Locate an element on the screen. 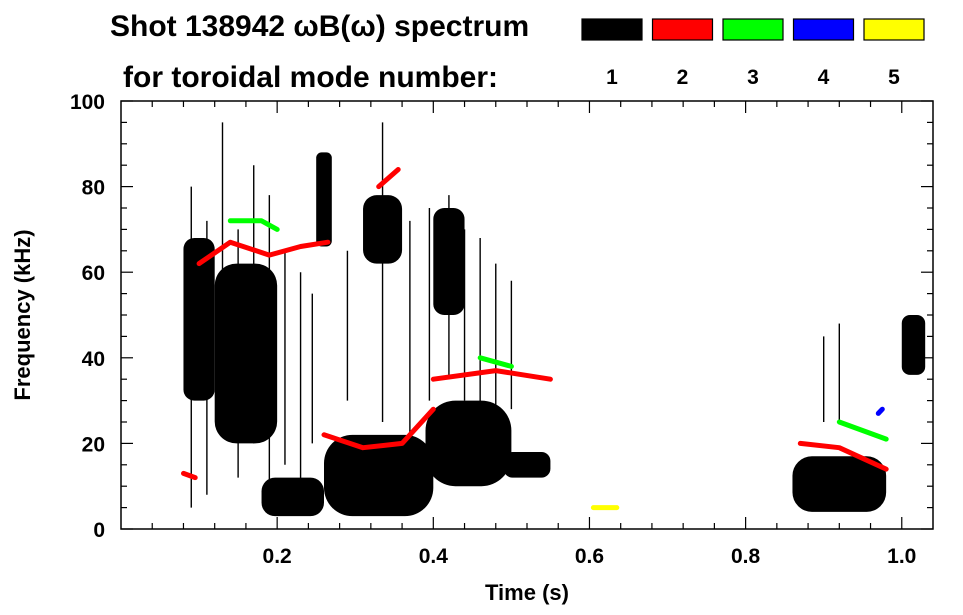 The width and height of the screenshot is (963, 615). legend-label-1: 1 is located at coordinates (612, 77).